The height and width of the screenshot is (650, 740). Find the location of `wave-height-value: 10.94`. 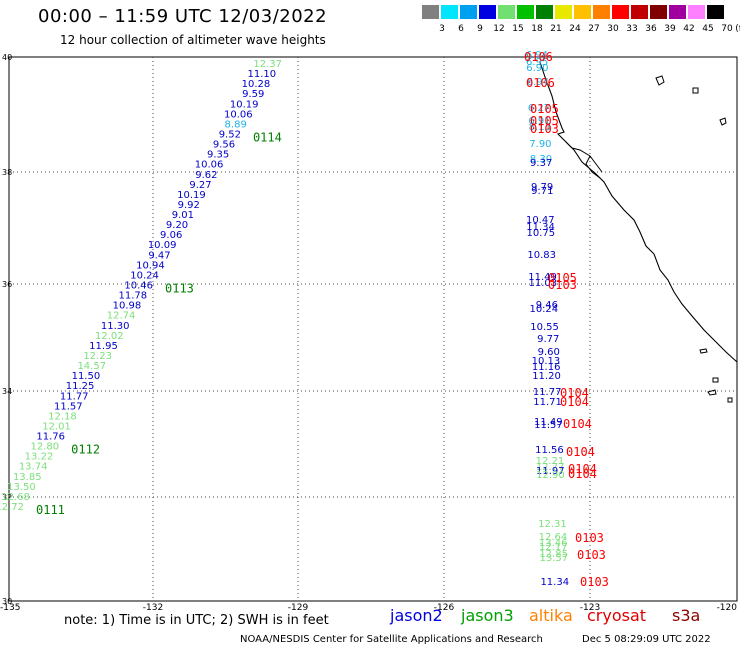

wave-height-value: 10.94 is located at coordinates (150, 265).